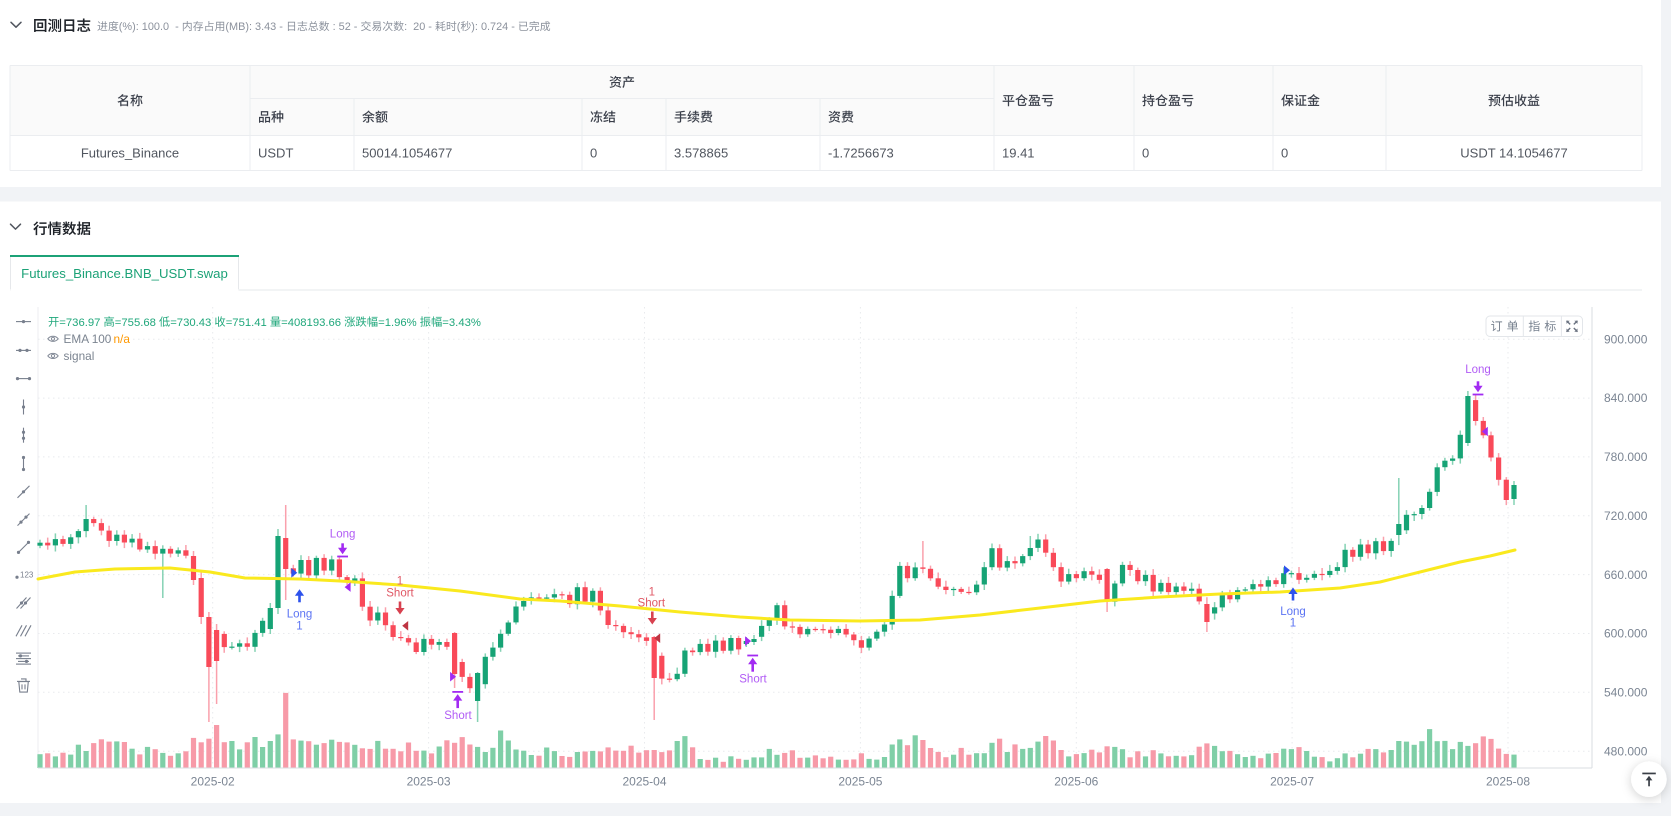 The height and width of the screenshot is (816, 1671). Describe the element at coordinates (461, 323) in the screenshot. I see `svg-text: =3.43%` at that location.